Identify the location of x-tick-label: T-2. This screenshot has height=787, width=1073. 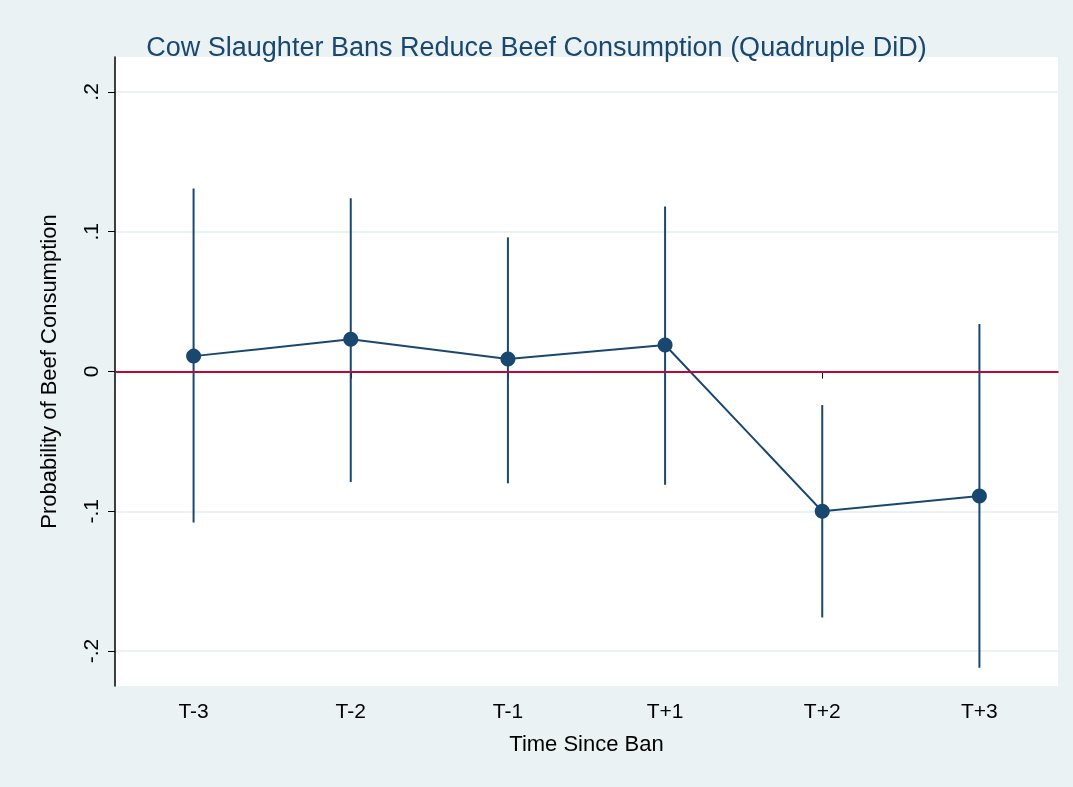
(350, 710).